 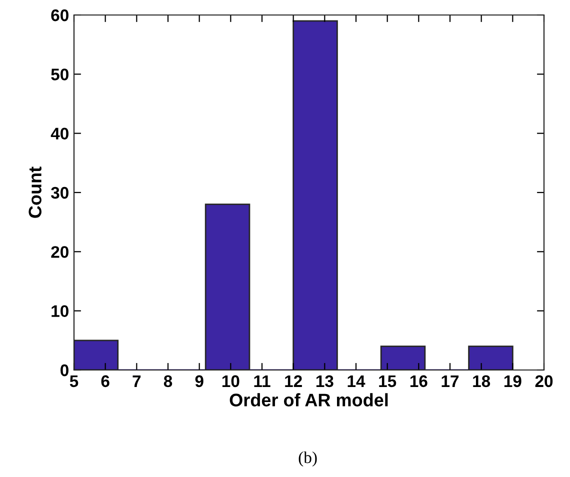 I want to click on y-tick-label: 0, so click(x=64, y=370).